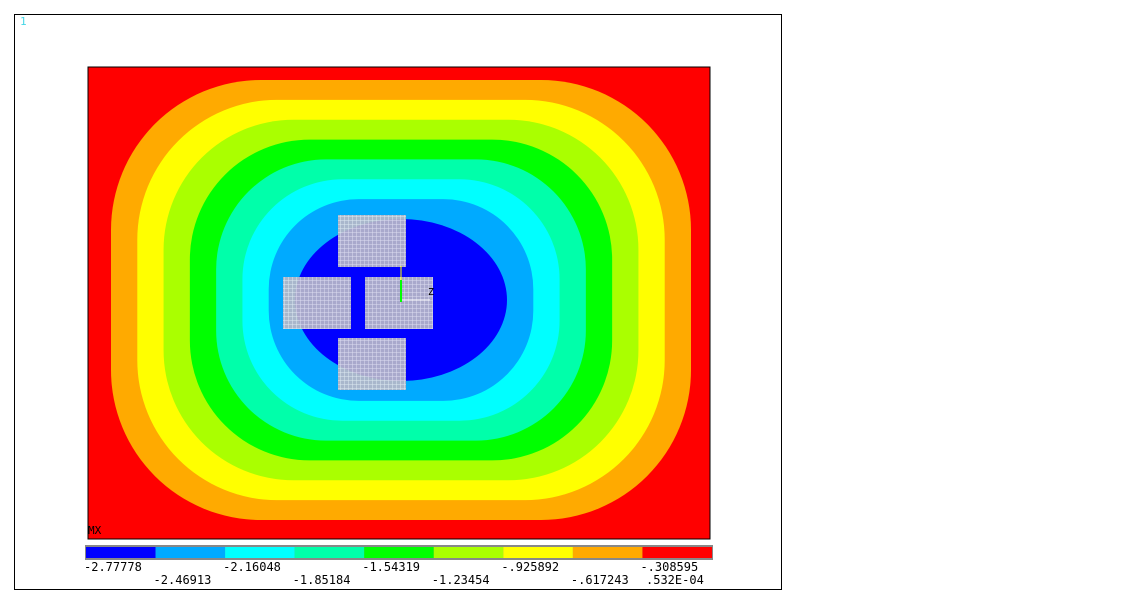 This screenshot has height=598, width=1126. Describe the element at coordinates (391, 567) in the screenshot. I see `legend-label-4: -1.54319` at that location.